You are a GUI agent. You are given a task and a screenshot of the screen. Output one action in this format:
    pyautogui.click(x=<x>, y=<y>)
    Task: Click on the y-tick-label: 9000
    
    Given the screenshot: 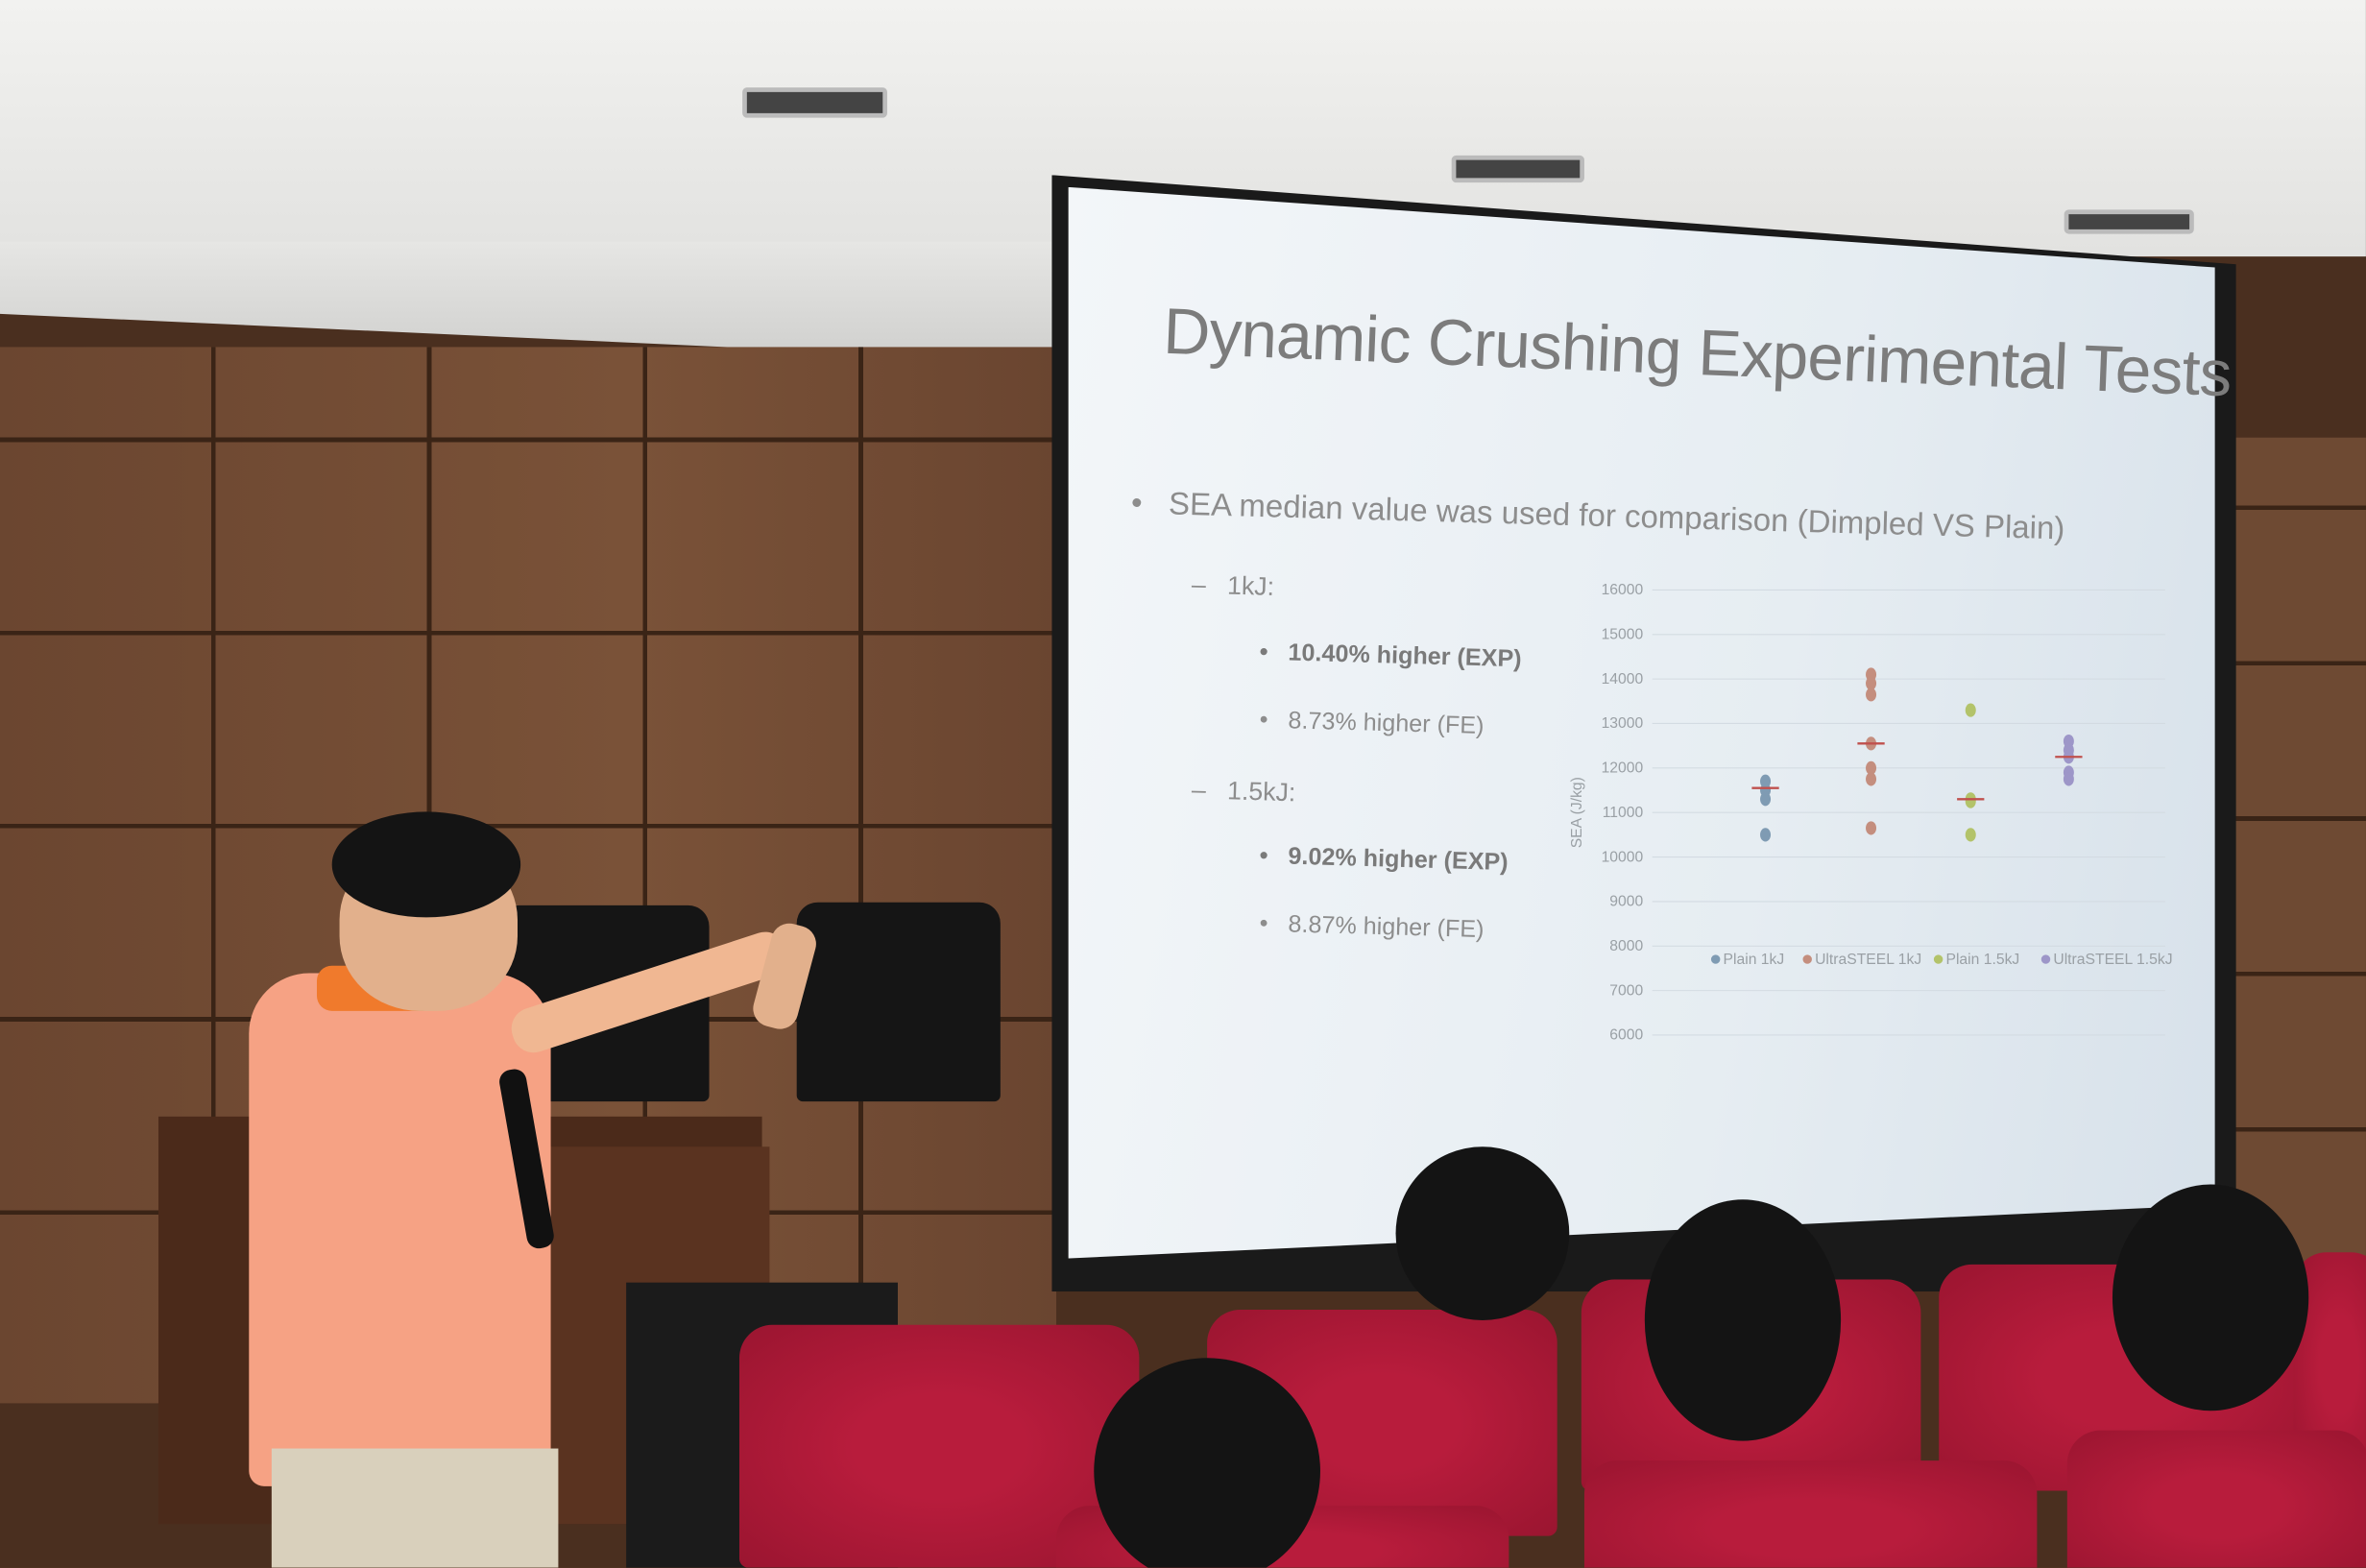 What is the action you would take?
    pyautogui.click(x=1626, y=902)
    